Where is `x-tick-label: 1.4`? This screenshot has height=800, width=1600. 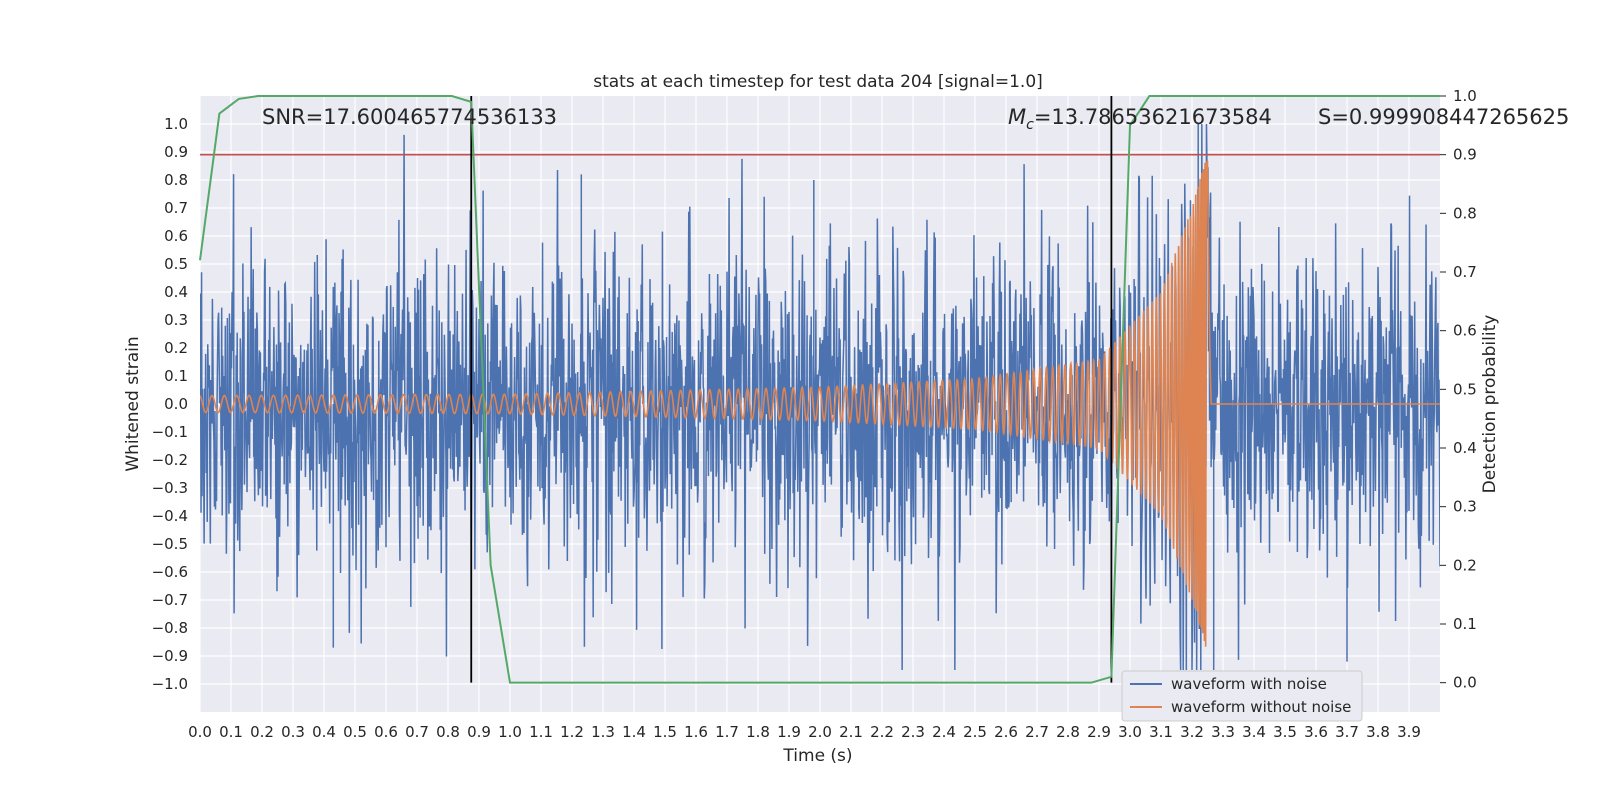 x-tick-label: 1.4 is located at coordinates (634, 732).